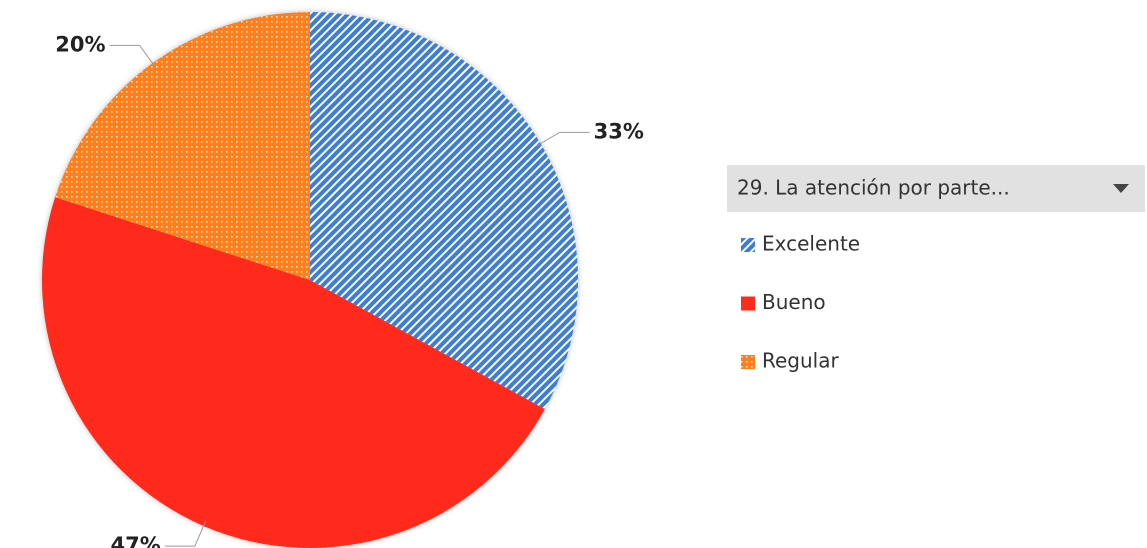 Image resolution: width=1147 pixels, height=548 pixels. I want to click on legend-label: Excelente, so click(811, 244).